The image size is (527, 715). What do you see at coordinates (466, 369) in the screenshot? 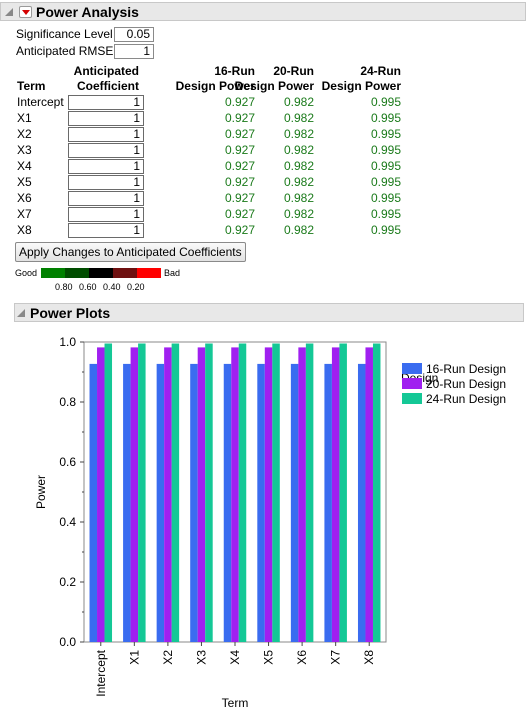
I see `legend-entry: 16-Run Design` at bounding box center [466, 369].